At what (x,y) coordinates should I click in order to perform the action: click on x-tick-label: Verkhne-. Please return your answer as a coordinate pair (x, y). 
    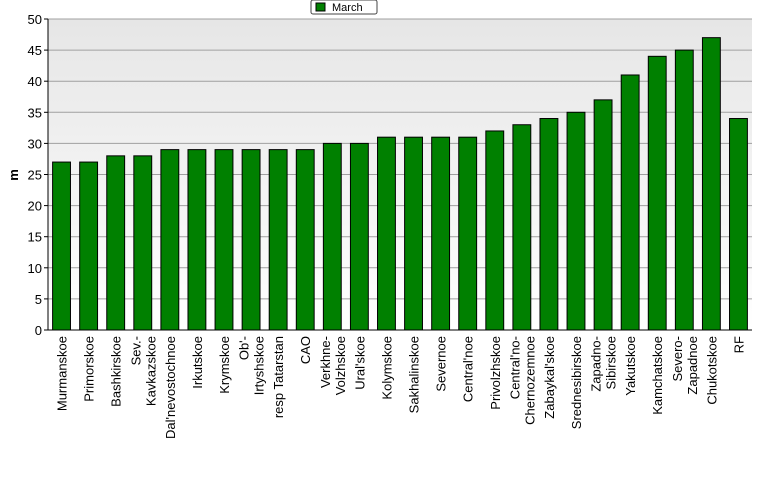
    Looking at the image, I should click on (325, 362).